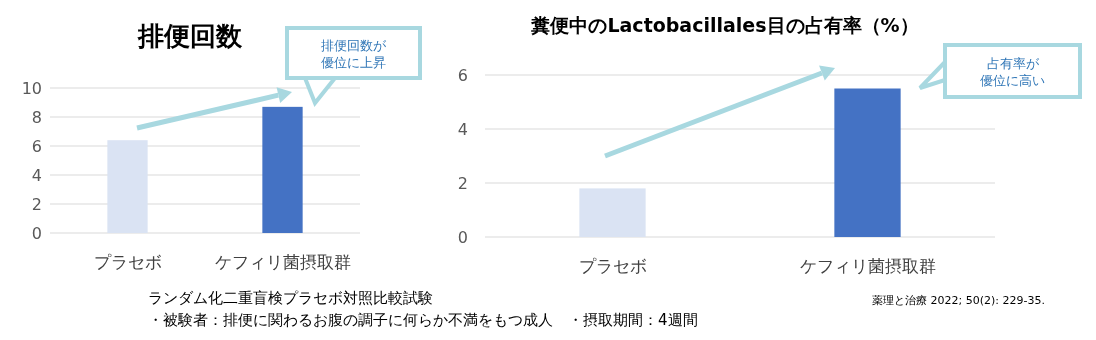  What do you see at coordinates (958, 300) in the screenshot?
I see `text: 薬理と治療 2022; 50(2): 229-35.` at bounding box center [958, 300].